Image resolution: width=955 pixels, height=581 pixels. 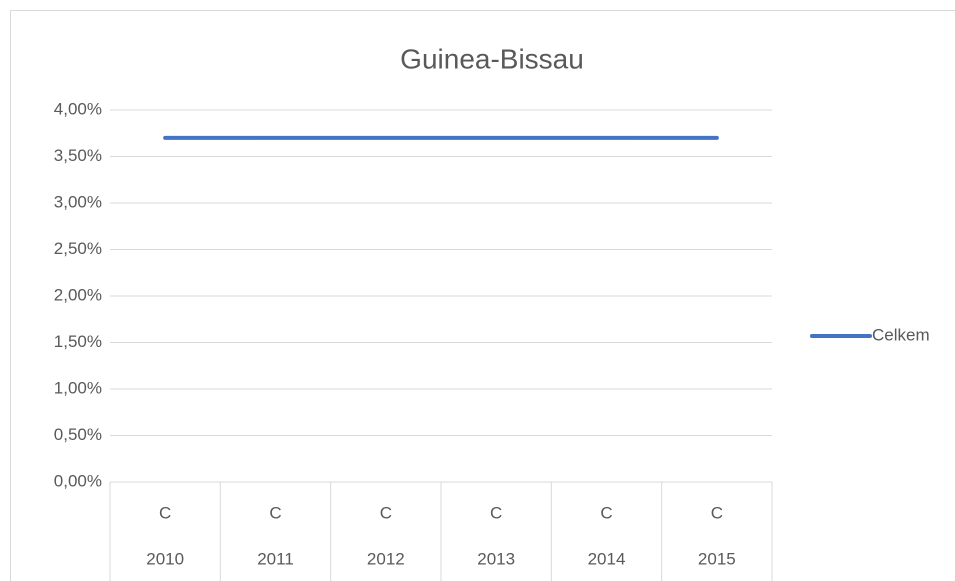 I want to click on y-tick-label: 1,00%, so click(x=78, y=387).